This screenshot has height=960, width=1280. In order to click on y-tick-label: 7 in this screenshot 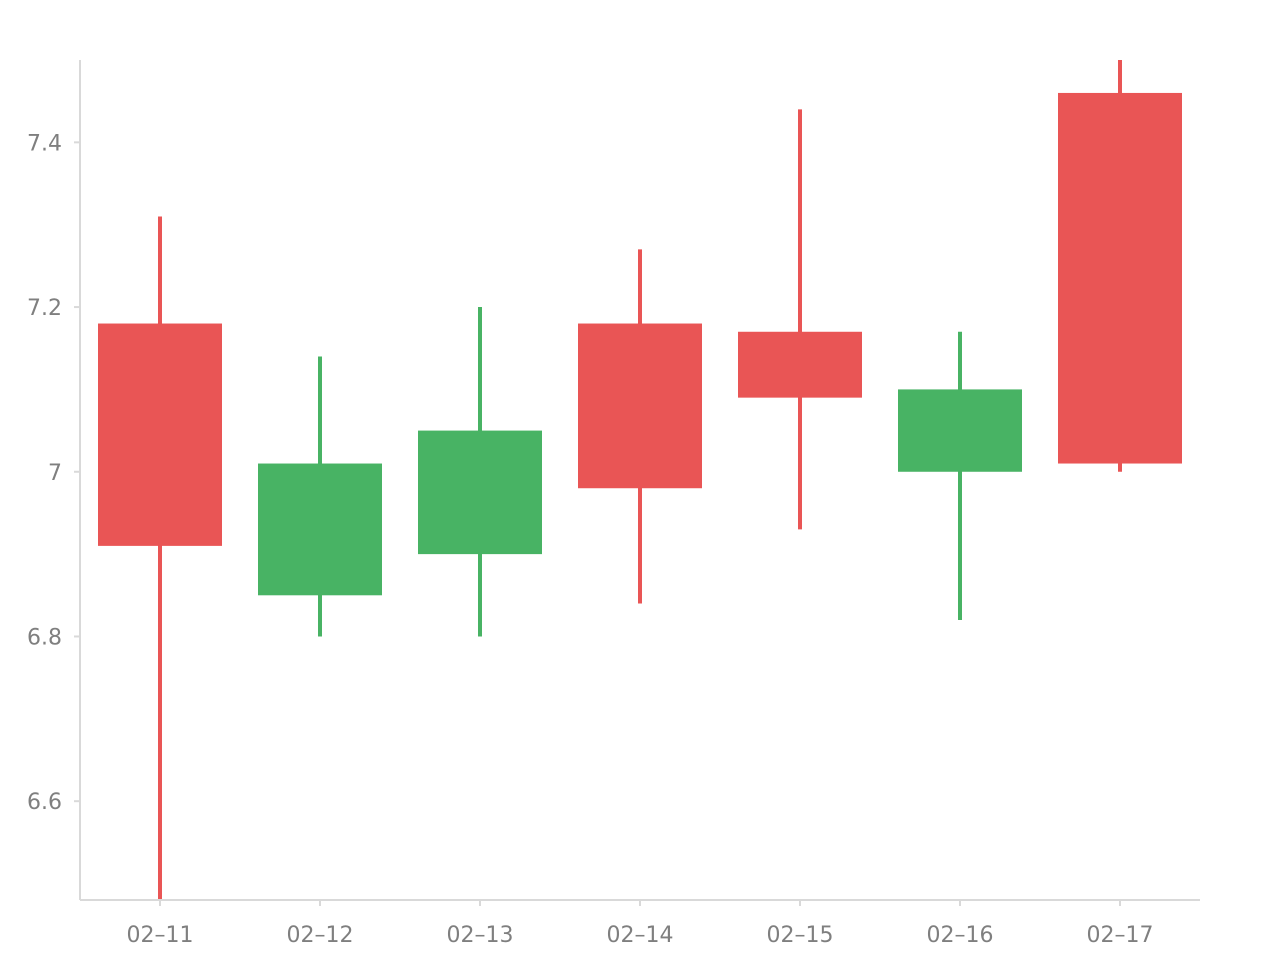, I will do `click(55, 473)`.